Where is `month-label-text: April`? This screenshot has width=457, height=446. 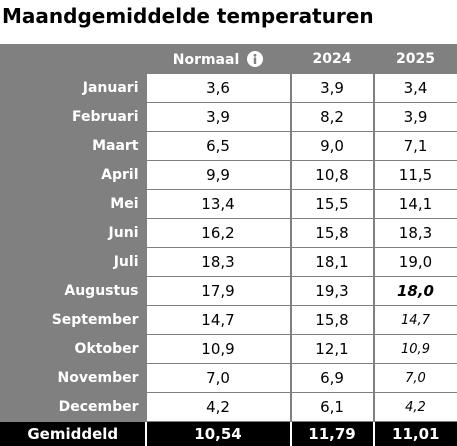 month-label-text: April is located at coordinates (119, 175).